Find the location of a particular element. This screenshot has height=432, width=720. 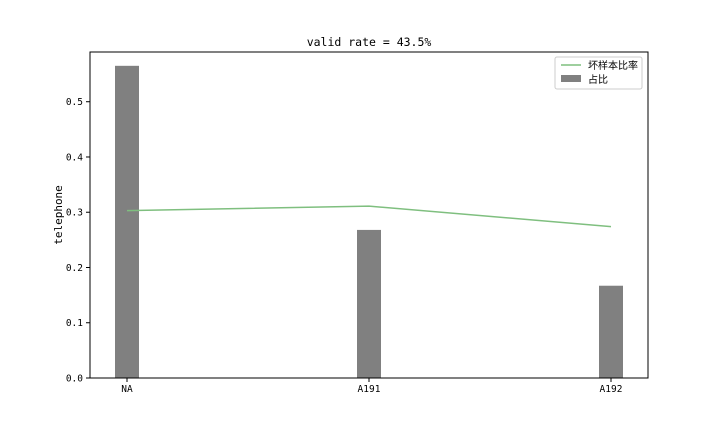

x-tick-label: NA is located at coordinates (127, 389).